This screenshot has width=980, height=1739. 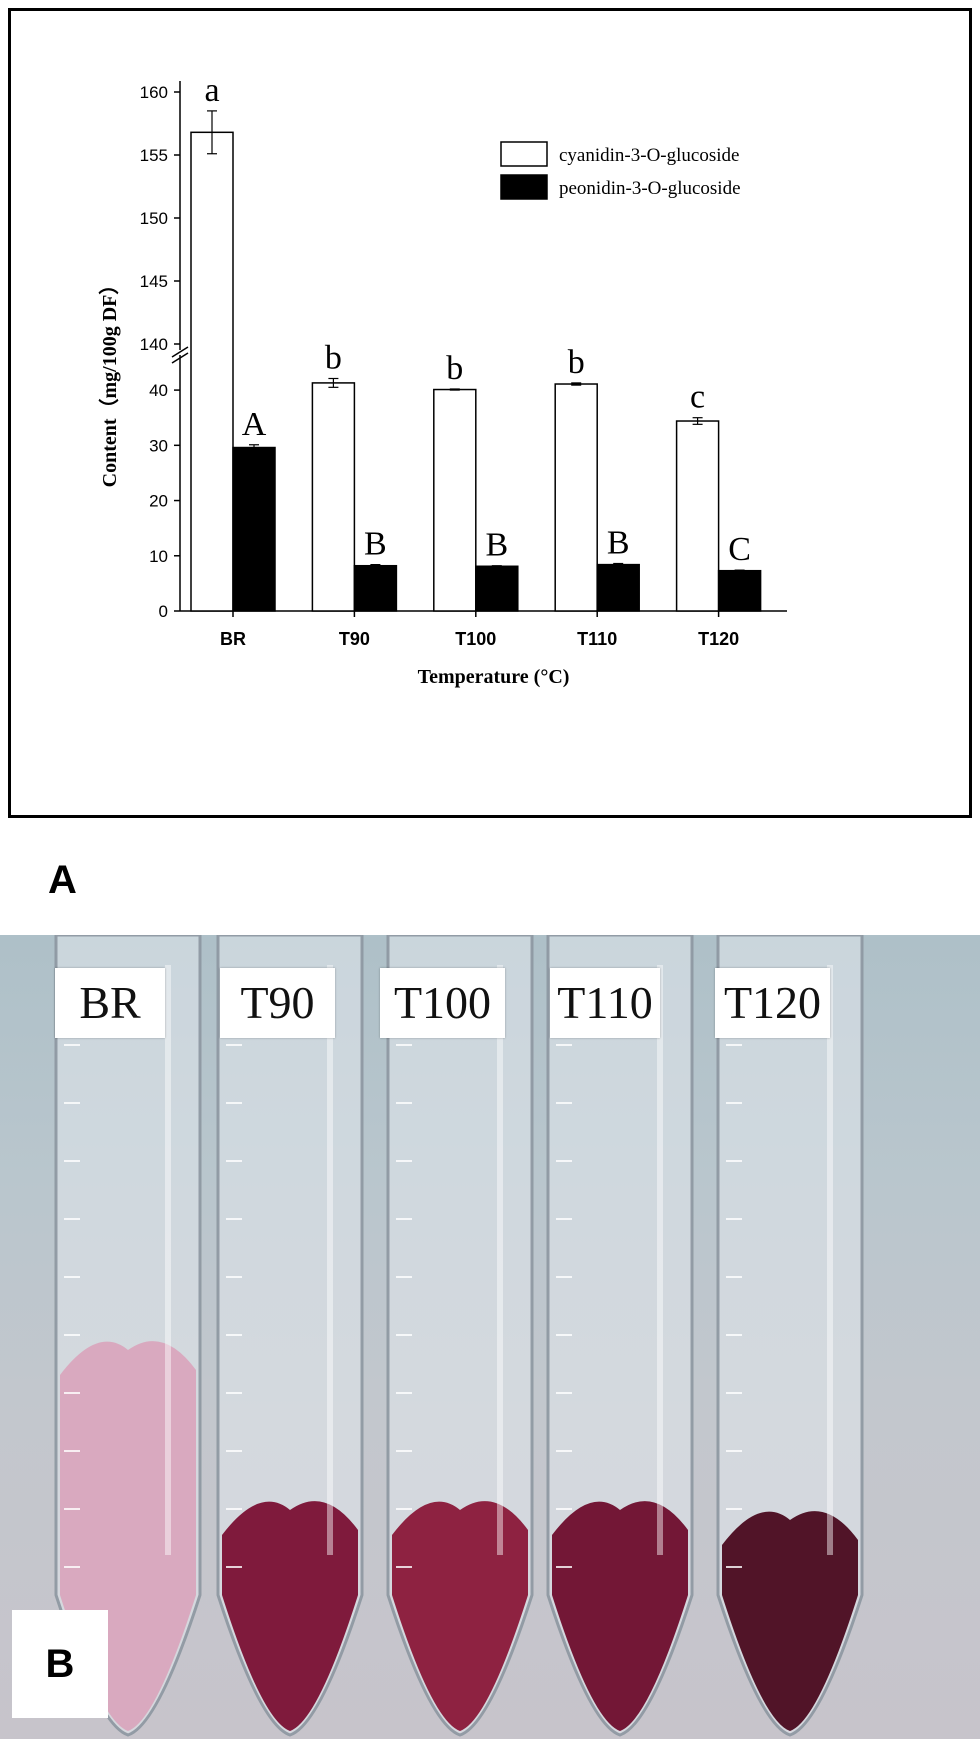 I want to click on x-tick-label: BR, so click(x=233, y=639).